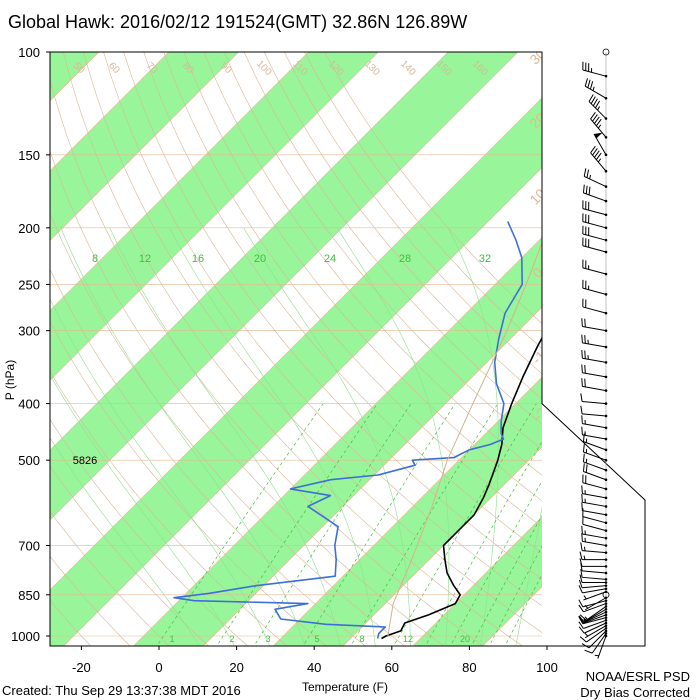 The width and height of the screenshot is (700, 700). What do you see at coordinates (405, 259) in the screenshot?
I see `mixing-ratio-label: 28` at bounding box center [405, 259].